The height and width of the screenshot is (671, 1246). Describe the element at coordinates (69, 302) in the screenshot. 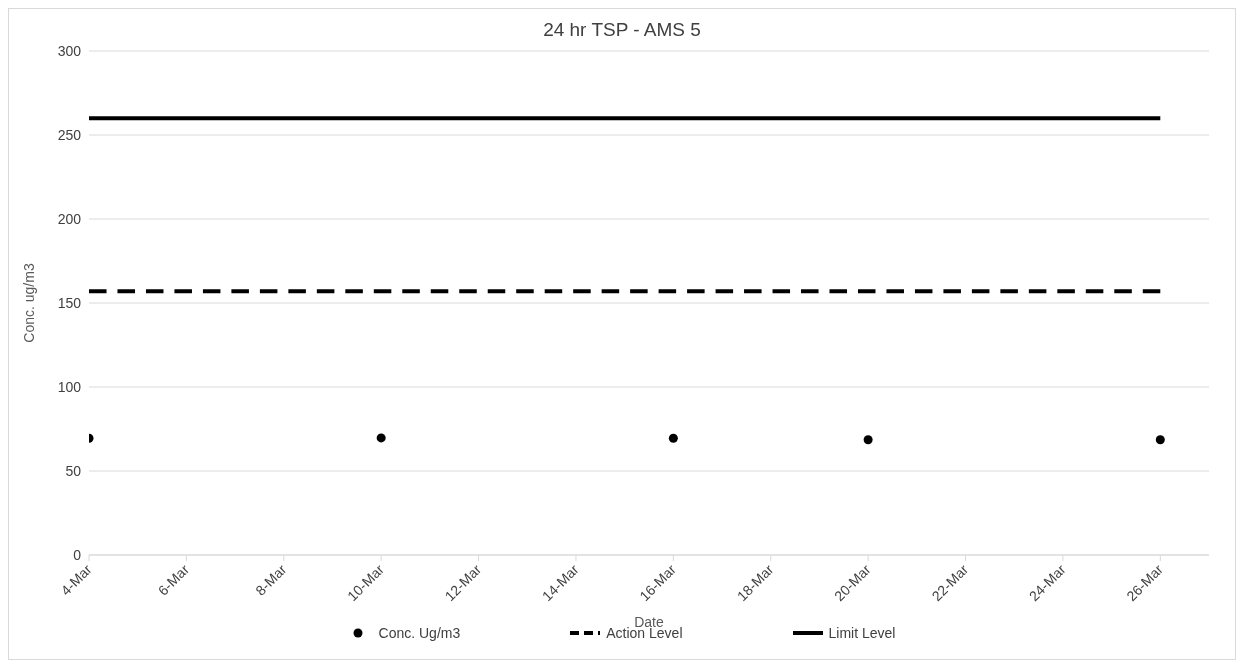

I see `y-tick-label: 150` at that location.